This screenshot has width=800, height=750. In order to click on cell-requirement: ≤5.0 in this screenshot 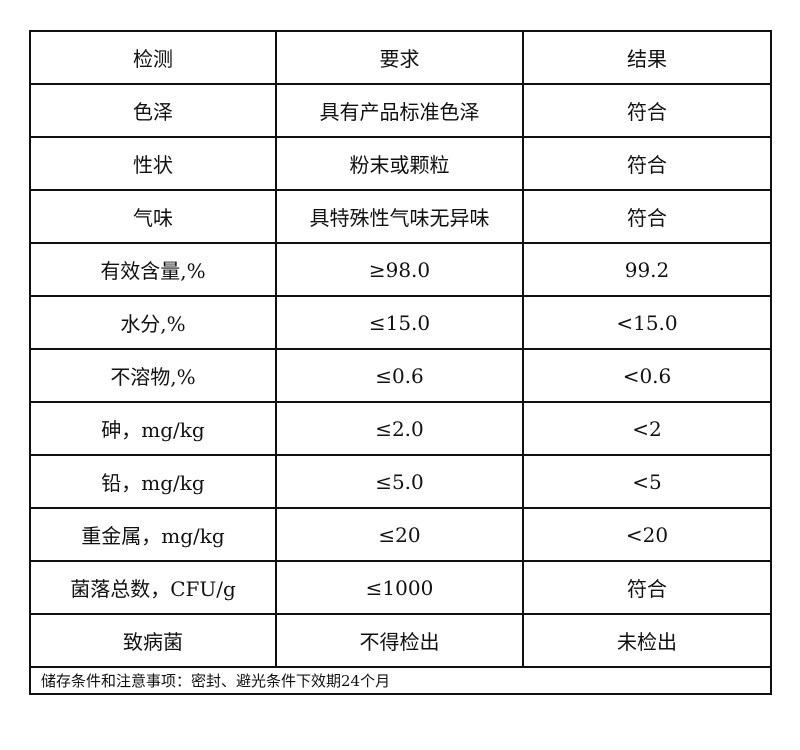, I will do `click(399, 481)`.